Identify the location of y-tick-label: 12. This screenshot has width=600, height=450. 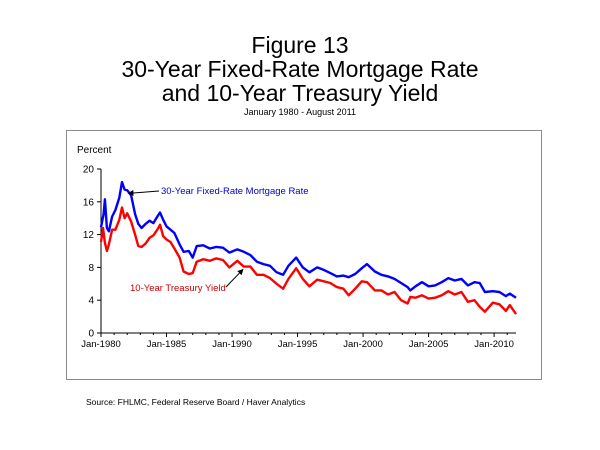
(89, 235).